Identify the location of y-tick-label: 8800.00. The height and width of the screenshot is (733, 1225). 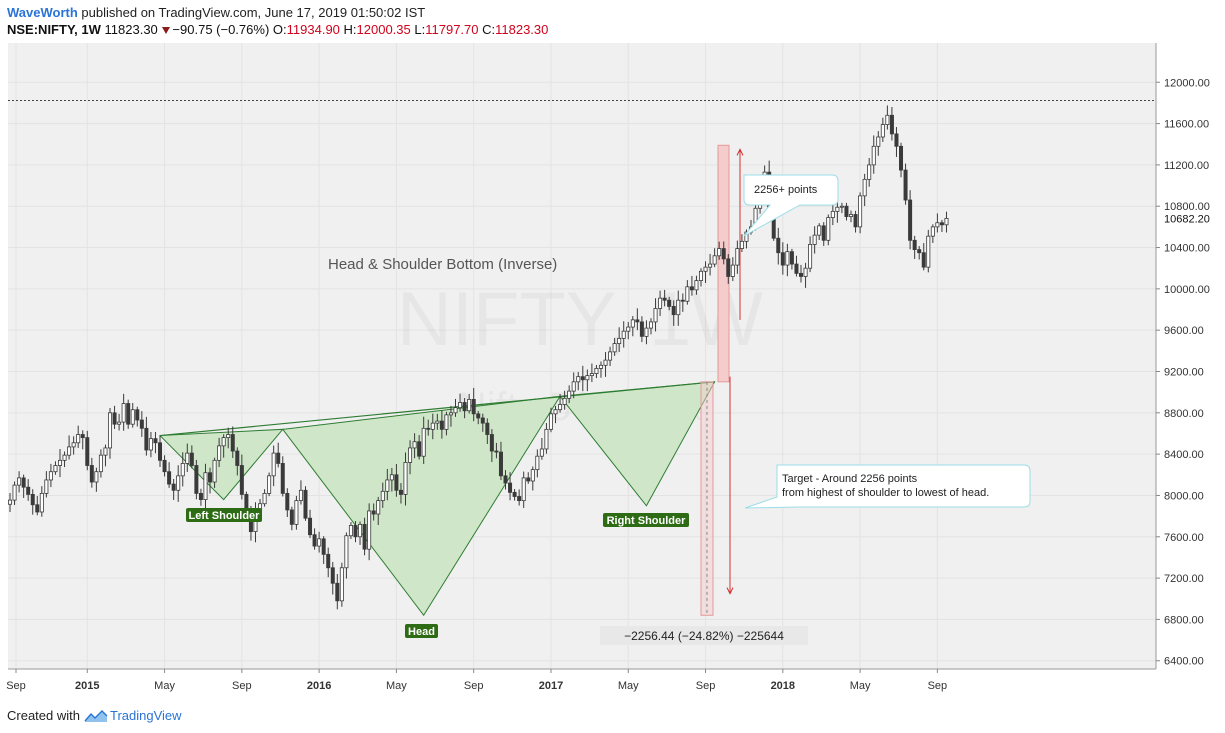
(1184, 414).